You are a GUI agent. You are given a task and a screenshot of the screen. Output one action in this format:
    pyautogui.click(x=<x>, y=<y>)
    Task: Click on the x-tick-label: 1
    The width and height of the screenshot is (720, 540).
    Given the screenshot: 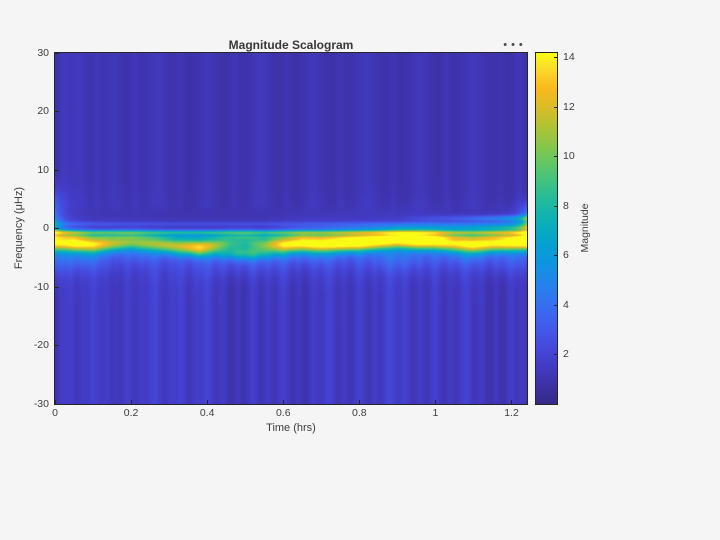 What is the action you would take?
    pyautogui.click(x=435, y=413)
    